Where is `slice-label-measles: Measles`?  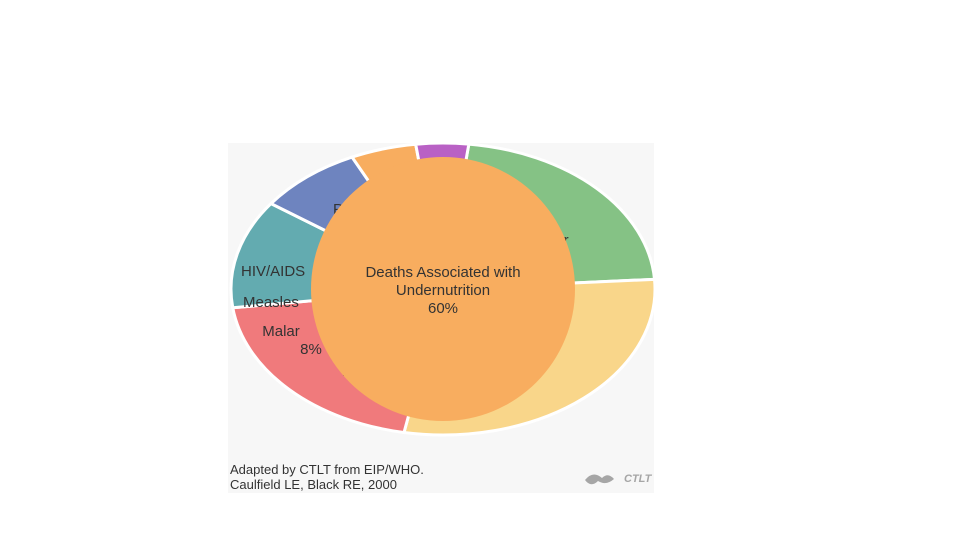
slice-label-measles: Measles is located at coordinates (271, 302).